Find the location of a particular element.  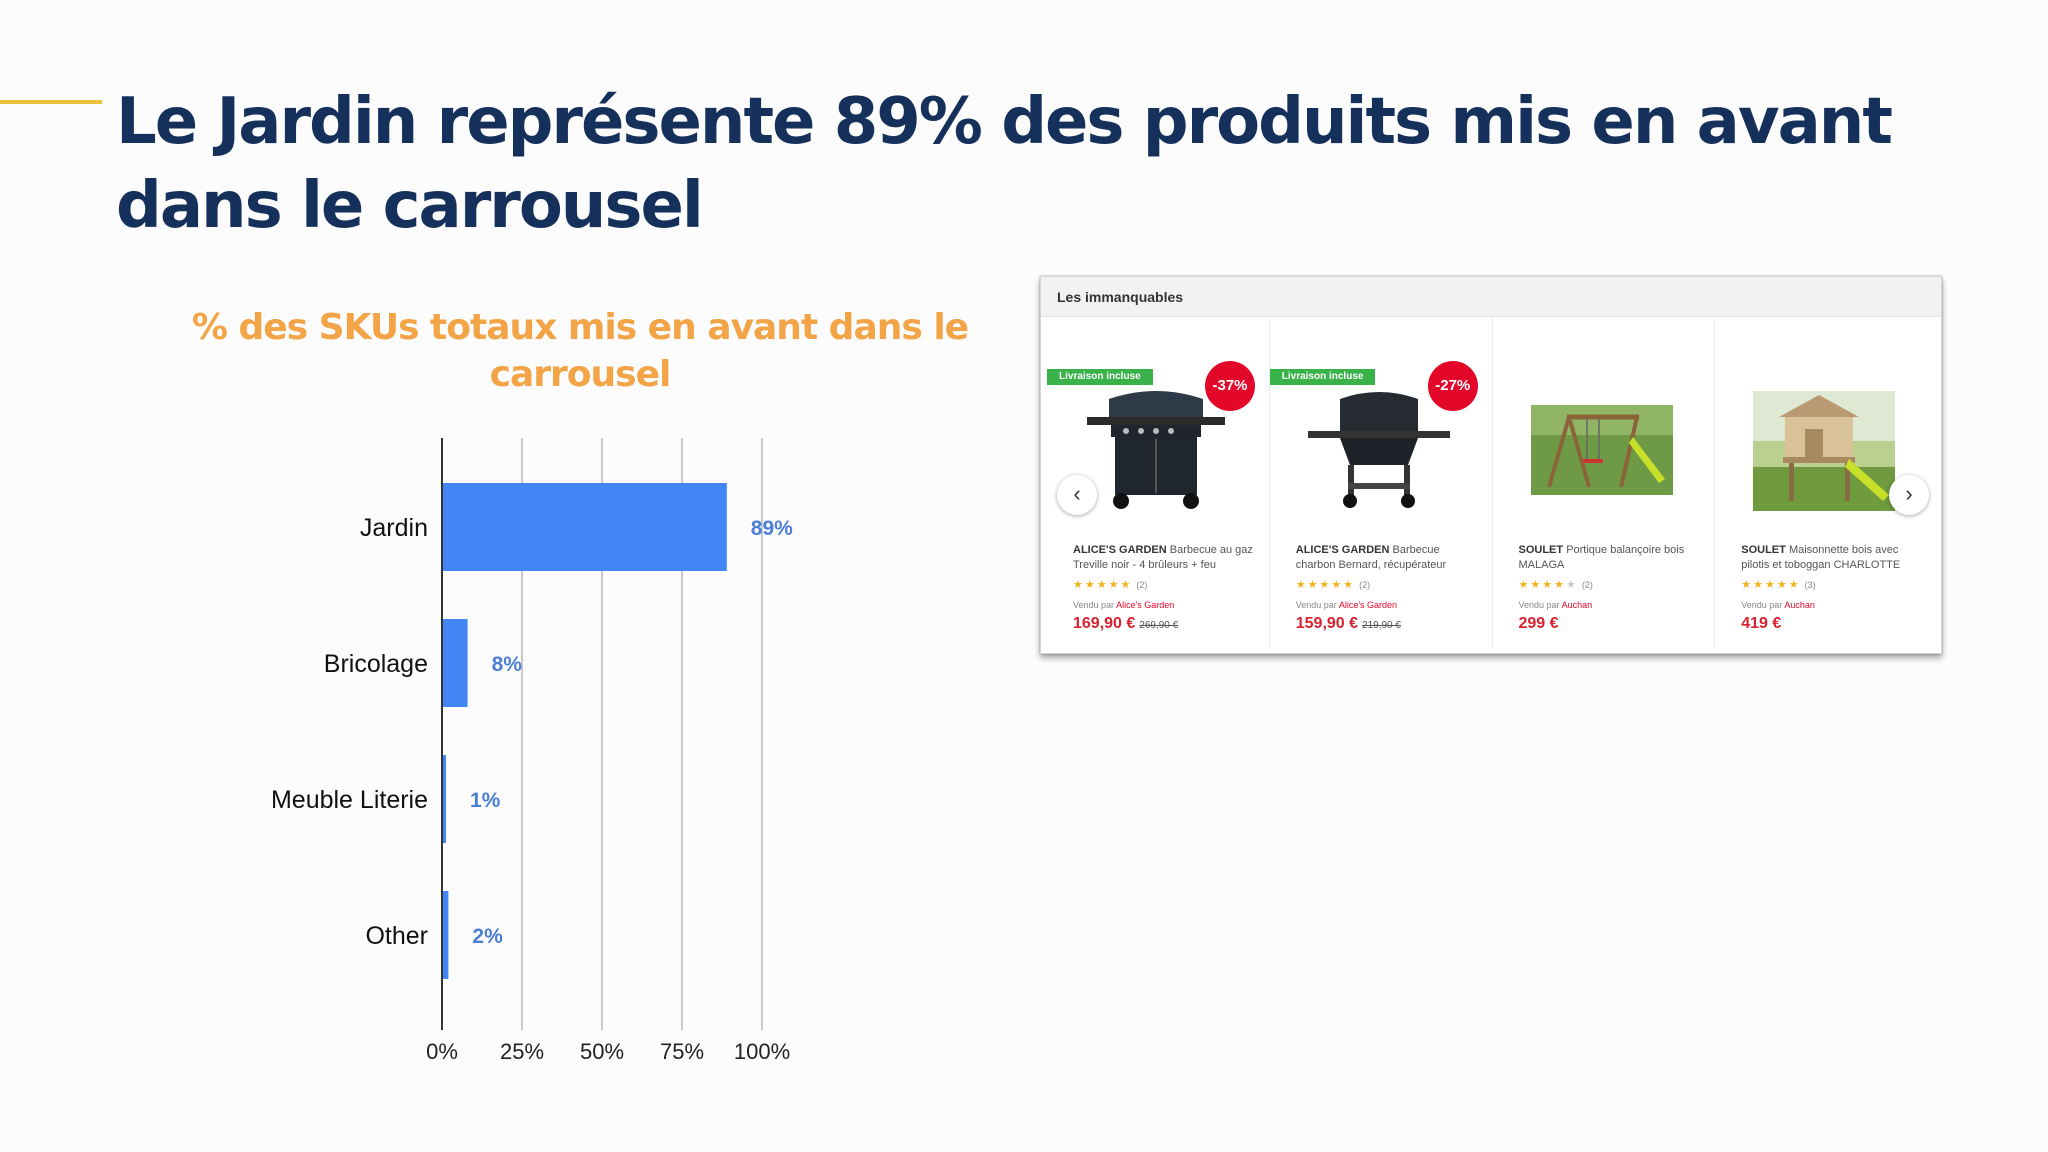

category-label: Meuble Literie is located at coordinates (349, 800).